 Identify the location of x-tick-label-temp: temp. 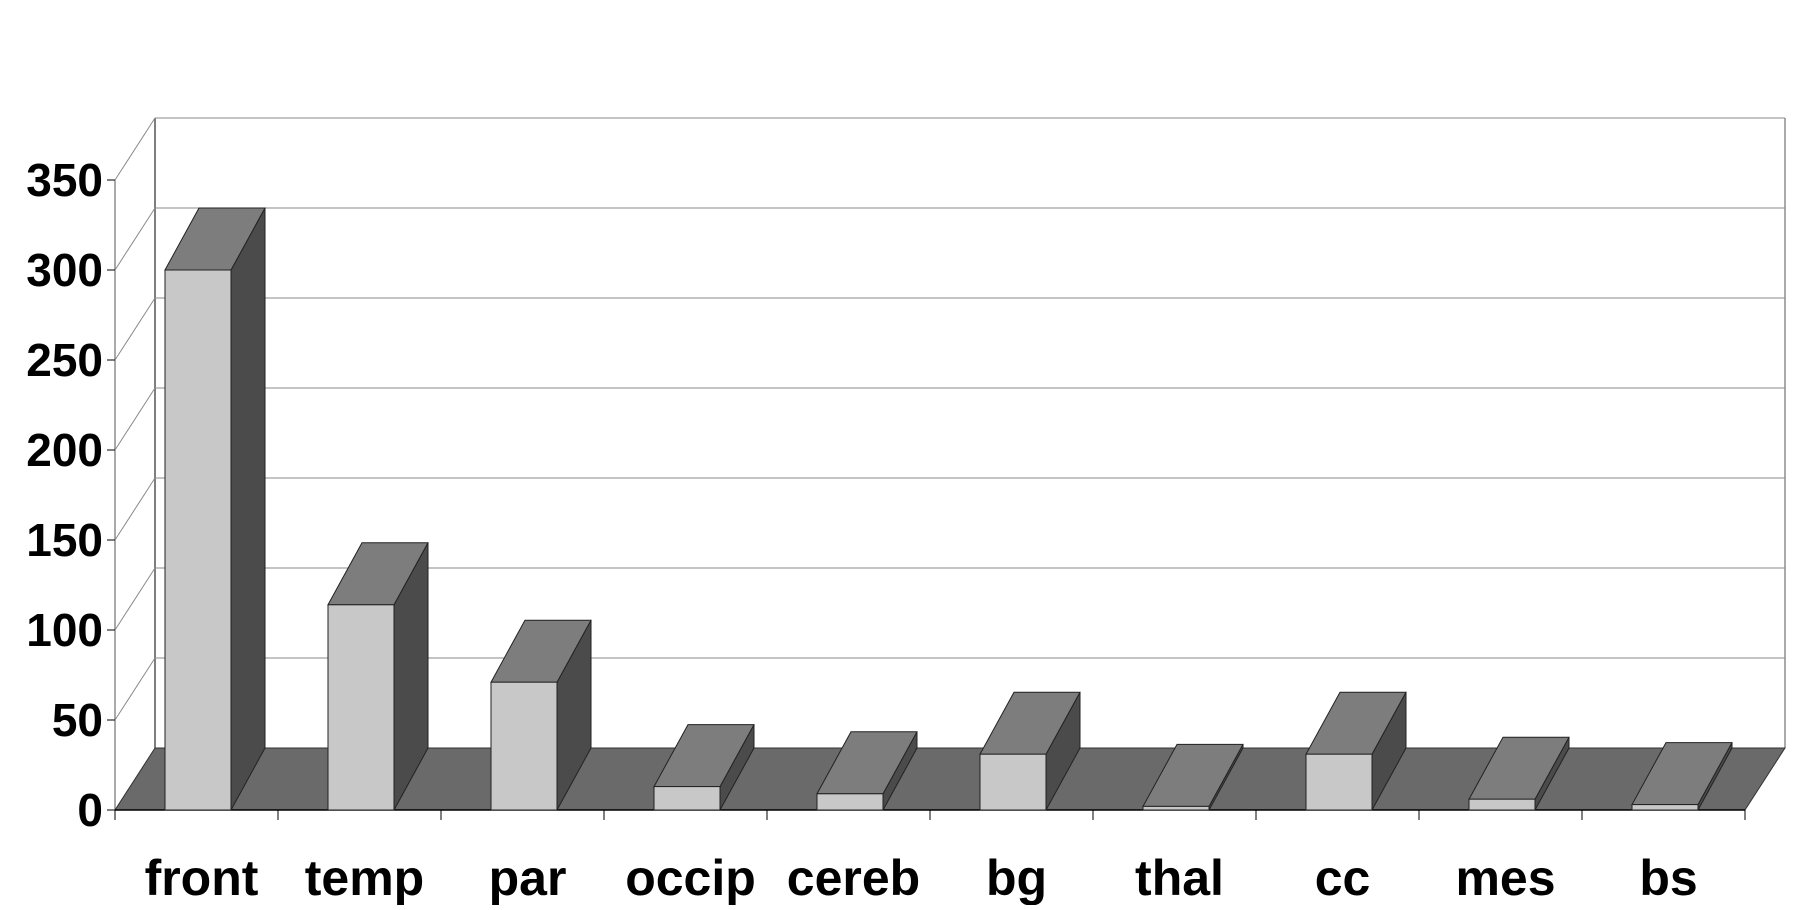
(364, 877).